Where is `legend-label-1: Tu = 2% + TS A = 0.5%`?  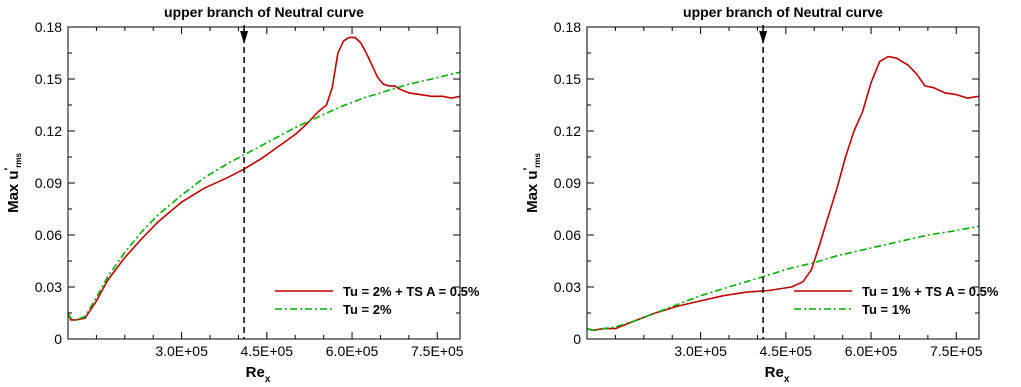
legend-label-1: Tu = 2% + TS A = 0.5% is located at coordinates (411, 291).